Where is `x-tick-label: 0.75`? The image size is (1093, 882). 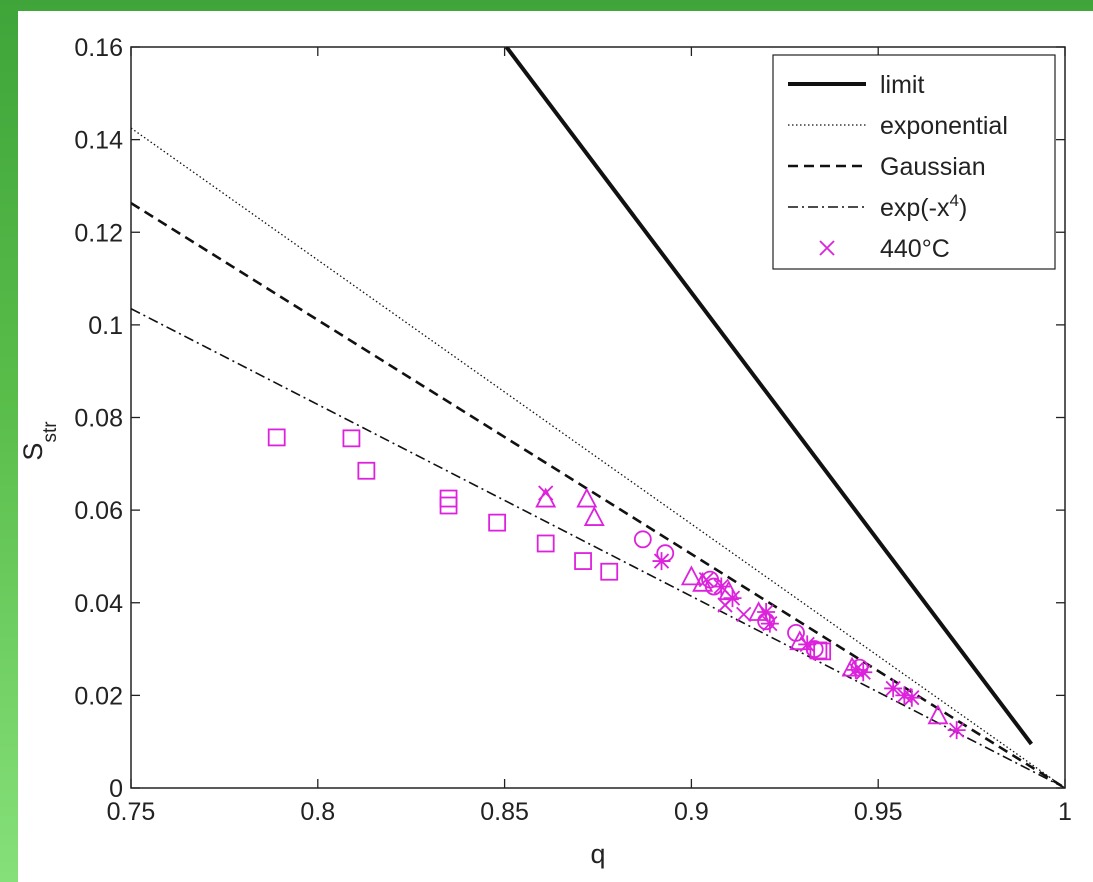
x-tick-label: 0.75 is located at coordinates (131, 812).